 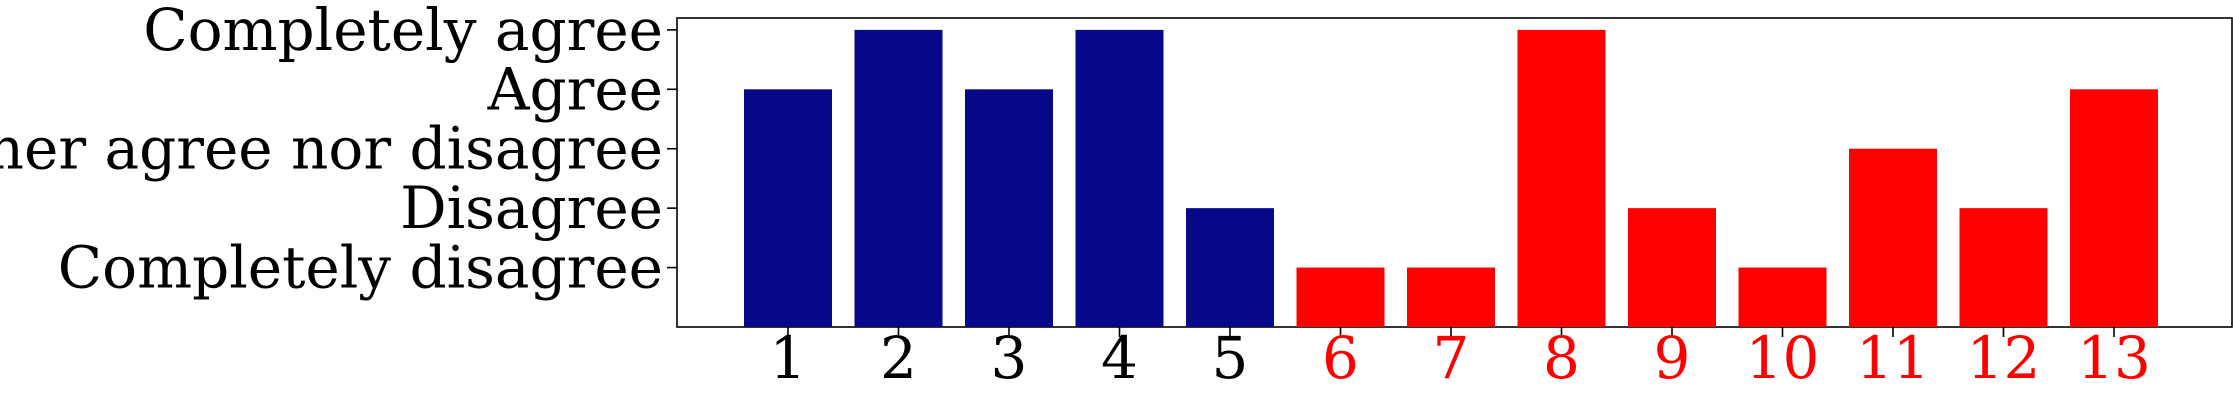 What do you see at coordinates (1340, 358) in the screenshot?
I see `x-tick-label: 6` at bounding box center [1340, 358].